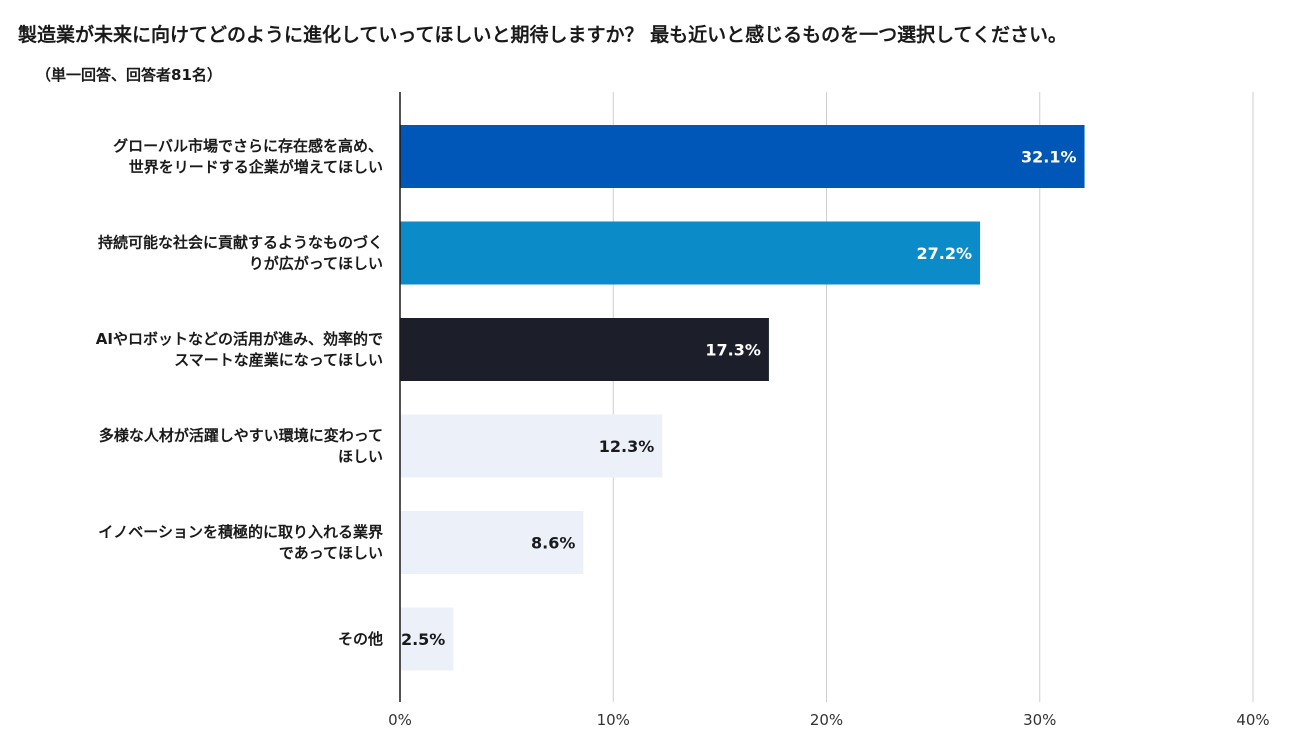  What do you see at coordinates (248, 146) in the screenshot?
I see `category-label: グローバル市場でさらに存在感を高め、` at bounding box center [248, 146].